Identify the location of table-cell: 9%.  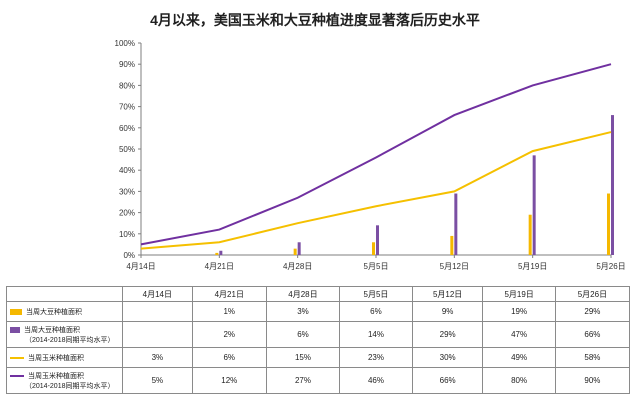
(447, 311).